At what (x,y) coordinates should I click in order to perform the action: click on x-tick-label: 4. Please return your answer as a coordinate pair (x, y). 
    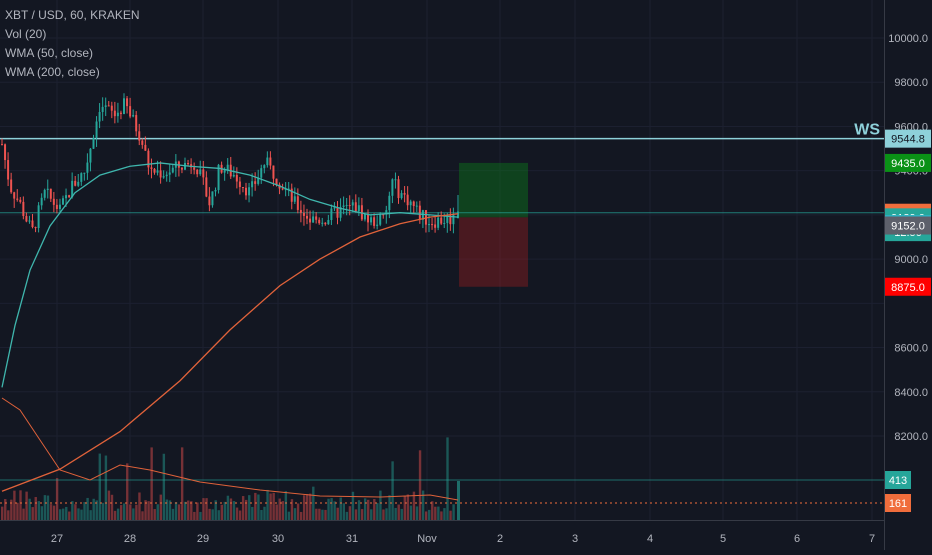
    Looking at the image, I should click on (650, 539).